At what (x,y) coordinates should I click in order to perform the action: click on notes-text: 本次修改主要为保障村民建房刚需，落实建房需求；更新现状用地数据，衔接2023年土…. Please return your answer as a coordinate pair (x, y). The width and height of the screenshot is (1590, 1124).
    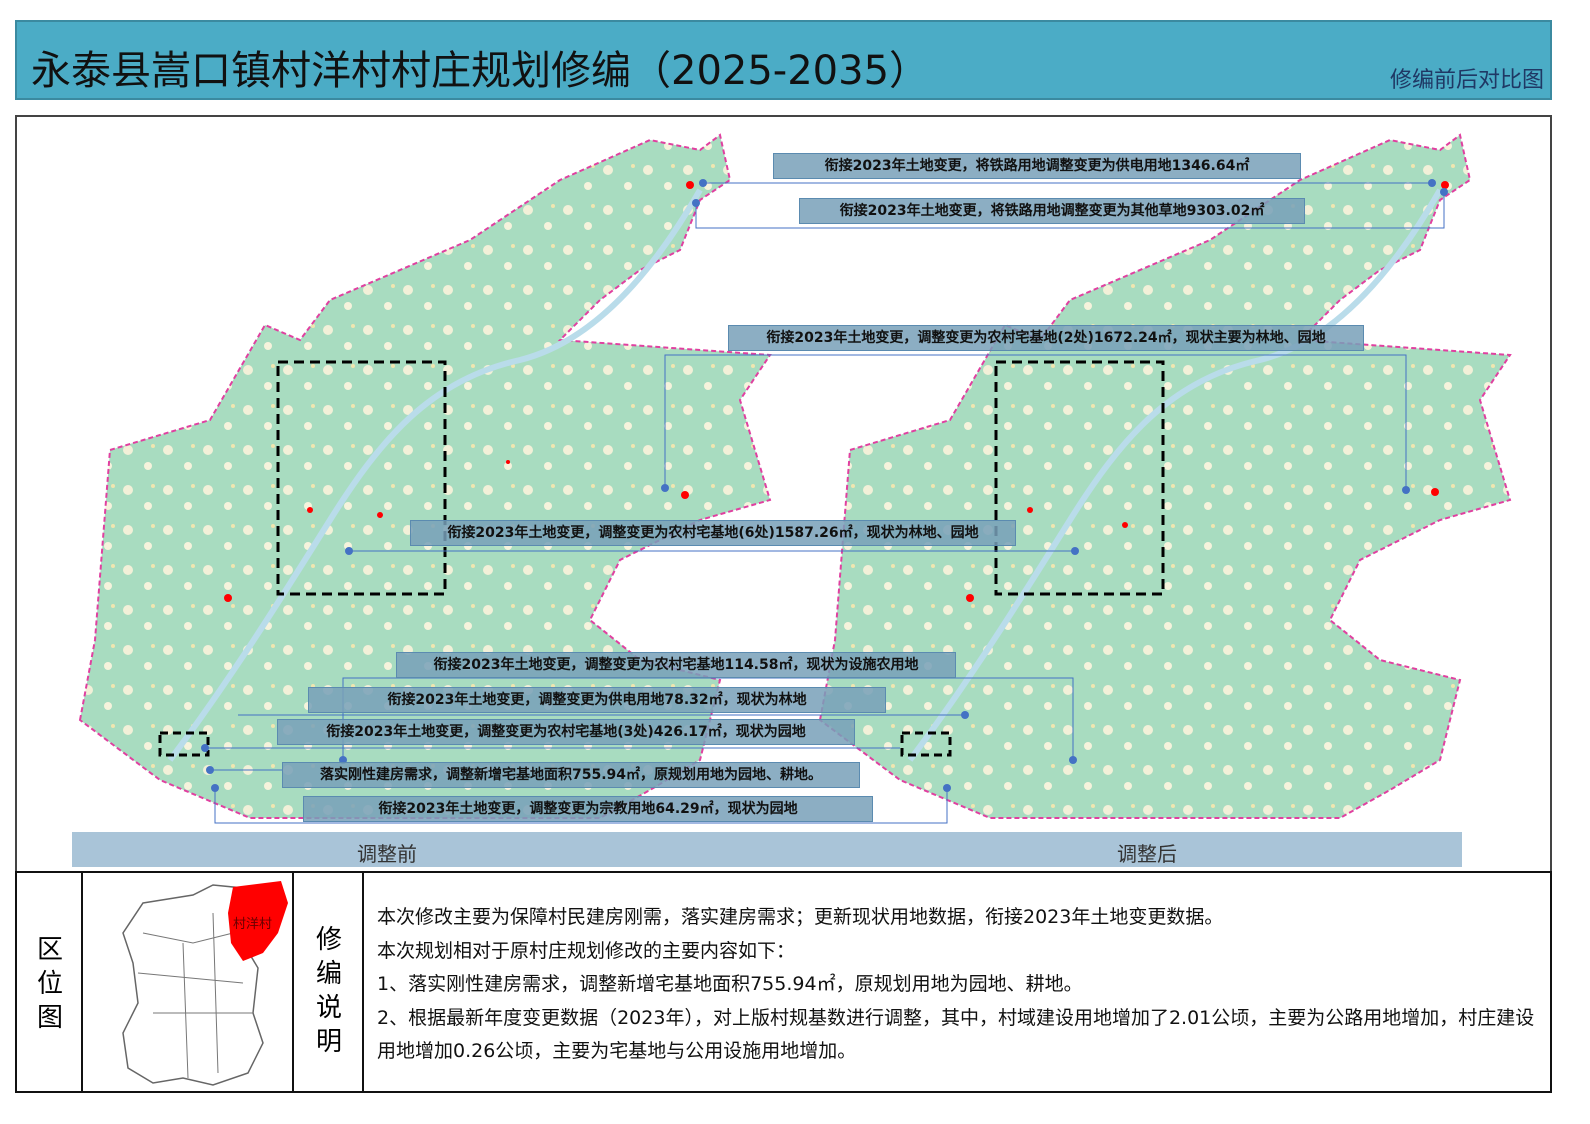
    Looking at the image, I should click on (957, 985).